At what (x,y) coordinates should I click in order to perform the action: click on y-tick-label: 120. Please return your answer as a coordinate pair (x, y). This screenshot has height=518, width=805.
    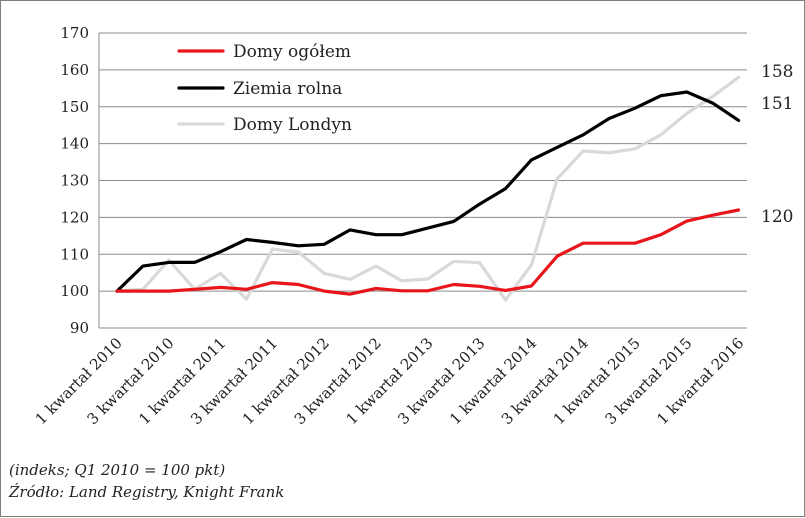
    Looking at the image, I should click on (74, 217).